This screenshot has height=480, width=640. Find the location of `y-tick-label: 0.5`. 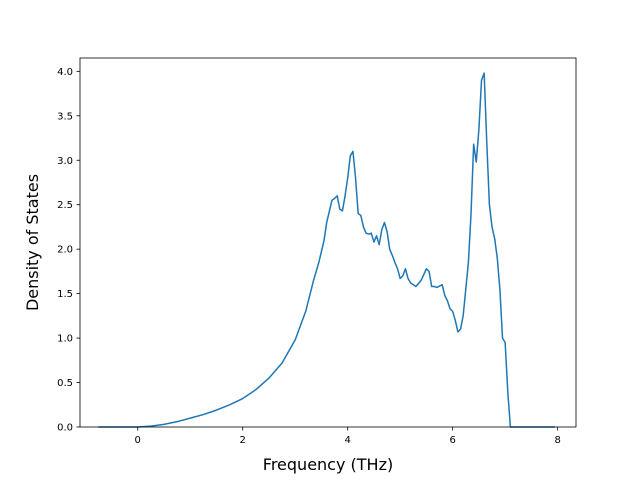

y-tick-label: 0.5 is located at coordinates (65, 383).